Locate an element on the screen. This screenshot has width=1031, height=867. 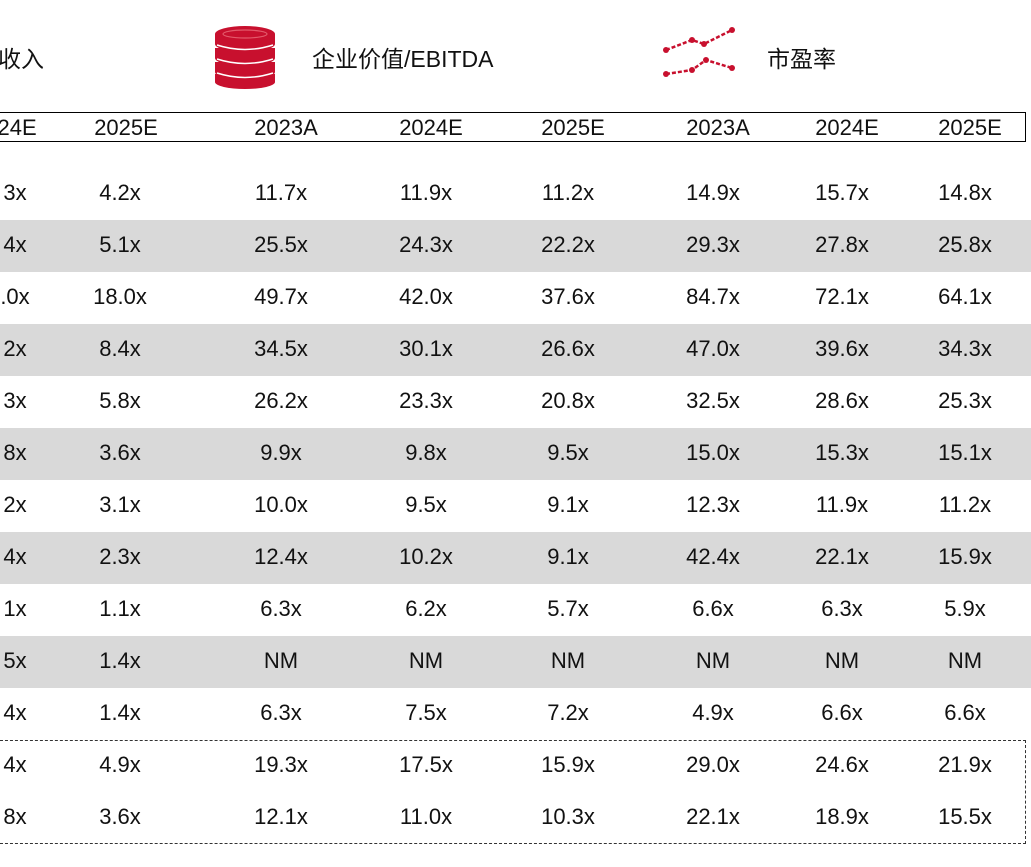
table-cell: 29.3x is located at coordinates (713, 244).